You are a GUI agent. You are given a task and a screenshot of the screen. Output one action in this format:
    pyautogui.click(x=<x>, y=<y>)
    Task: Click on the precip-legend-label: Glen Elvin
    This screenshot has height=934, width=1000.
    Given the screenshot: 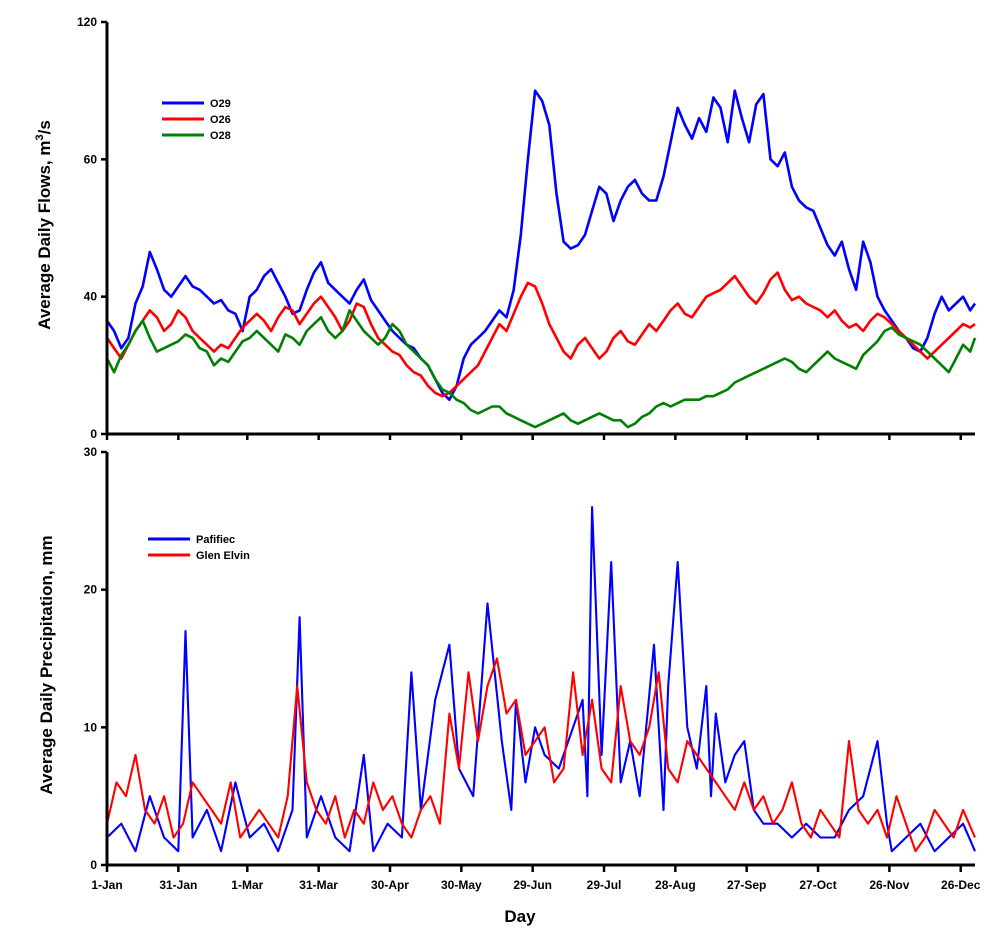 What is the action you would take?
    pyautogui.click(x=223, y=556)
    